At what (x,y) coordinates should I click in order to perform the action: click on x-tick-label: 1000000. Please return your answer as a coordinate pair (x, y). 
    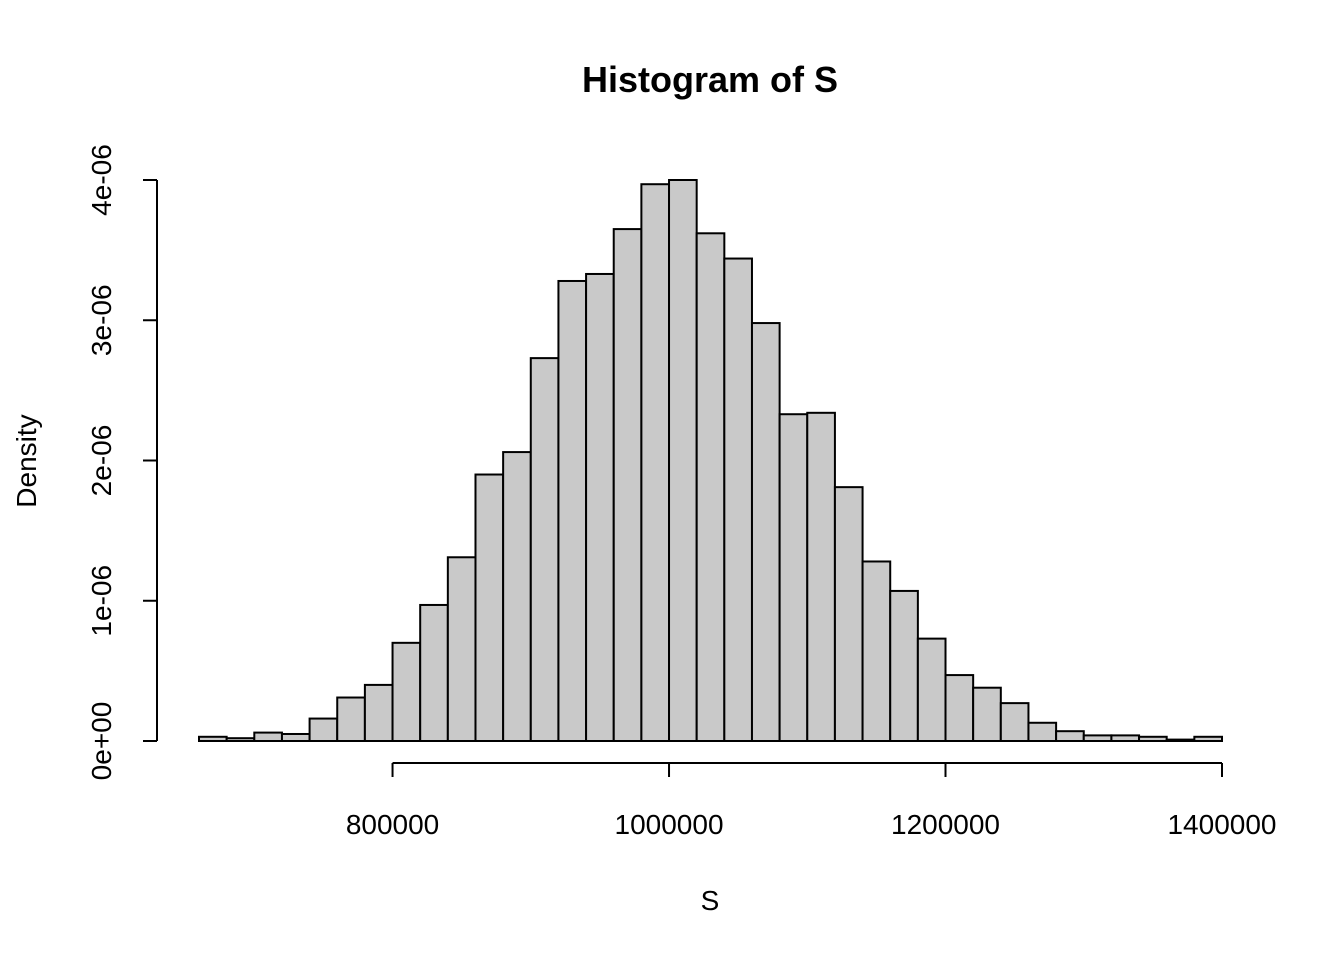
    Looking at the image, I should click on (669, 824).